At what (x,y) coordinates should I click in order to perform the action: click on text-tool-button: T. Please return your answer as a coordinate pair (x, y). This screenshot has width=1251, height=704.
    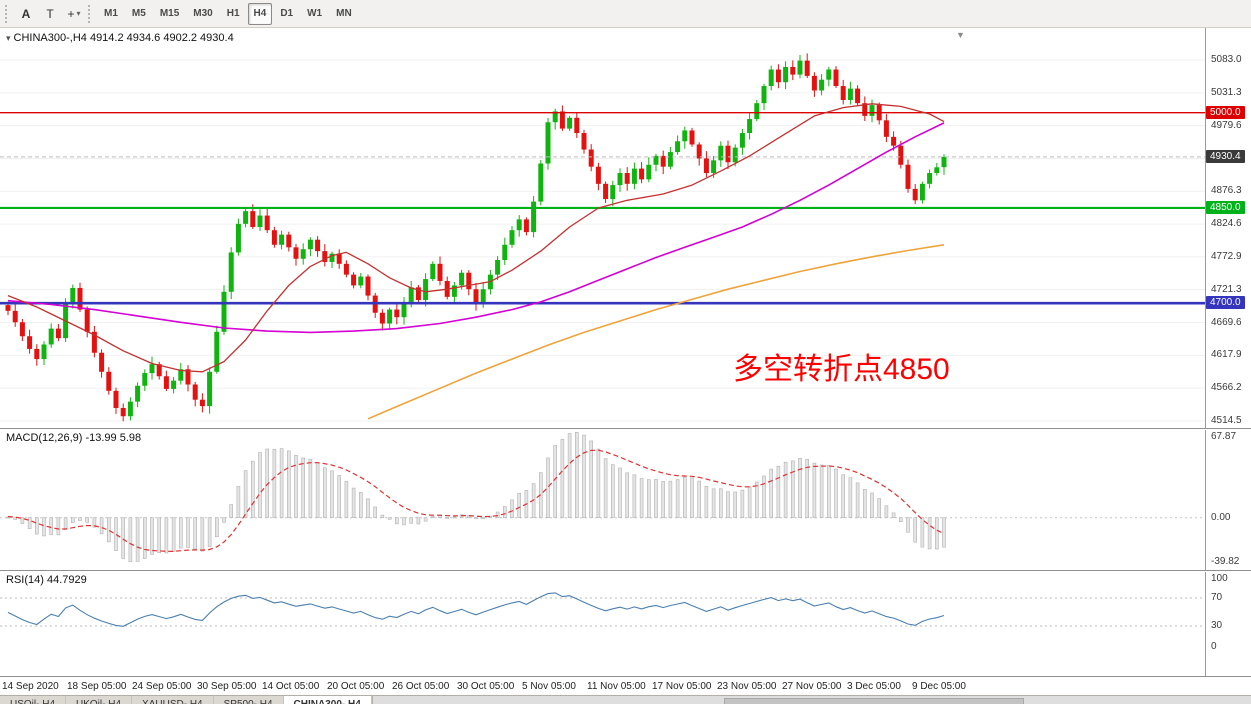
    Looking at the image, I should click on (50, 13).